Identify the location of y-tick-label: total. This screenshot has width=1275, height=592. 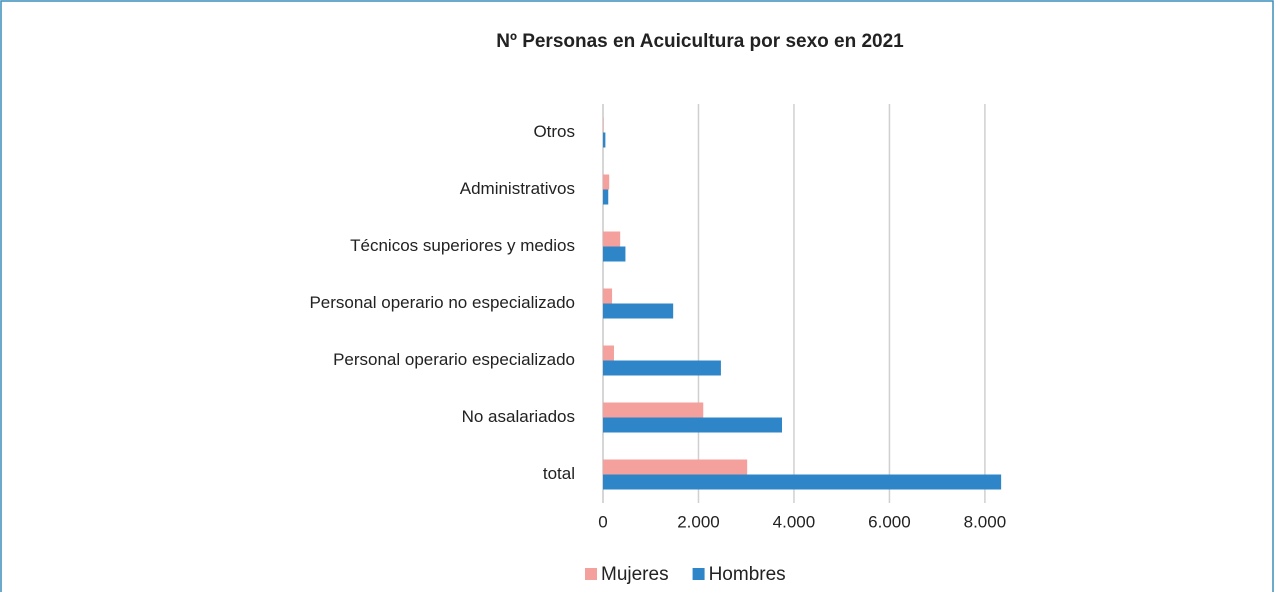
(559, 473).